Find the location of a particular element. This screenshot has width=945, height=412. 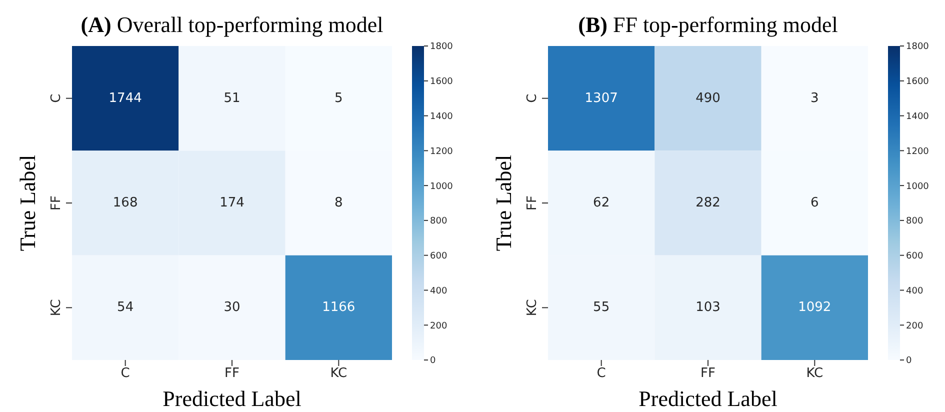

data-label: 1166 is located at coordinates (339, 308).